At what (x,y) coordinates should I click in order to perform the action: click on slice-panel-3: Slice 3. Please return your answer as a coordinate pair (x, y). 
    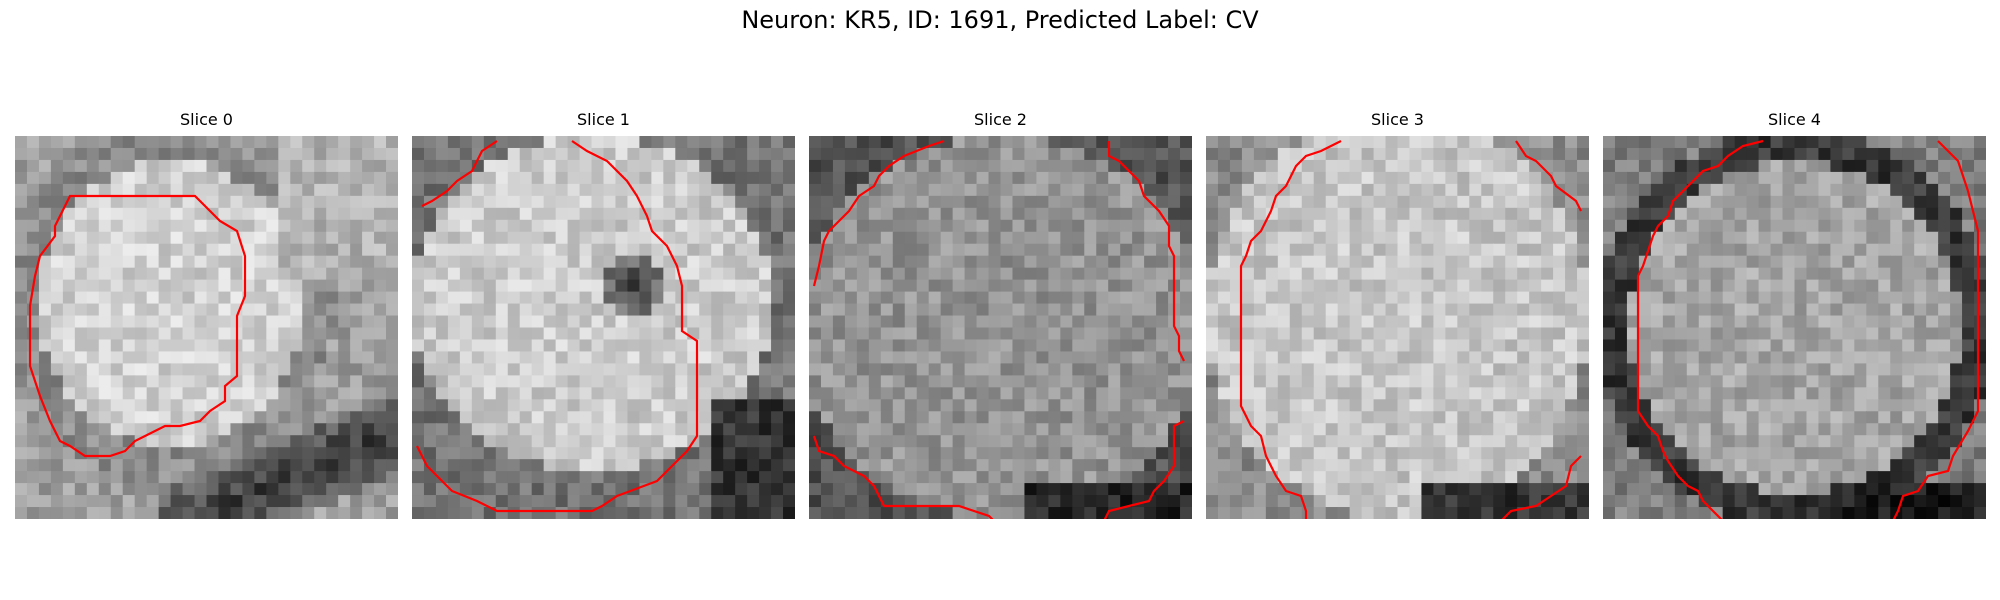
    Looking at the image, I should click on (1397, 313).